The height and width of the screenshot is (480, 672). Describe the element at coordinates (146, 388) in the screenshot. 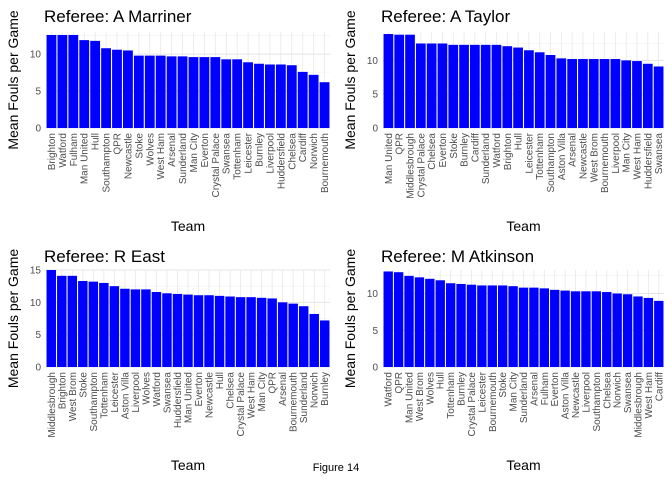

I see `x-tick-label: Wolves` at that location.